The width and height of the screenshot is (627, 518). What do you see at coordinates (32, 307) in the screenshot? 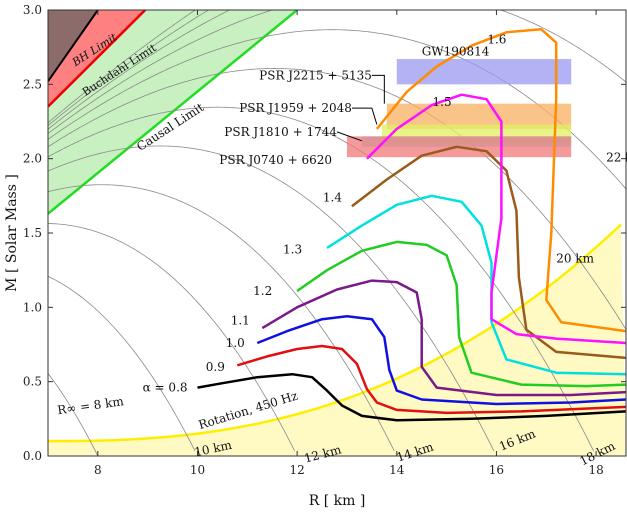
I see `y-tick-label: 1.0` at bounding box center [32, 307].